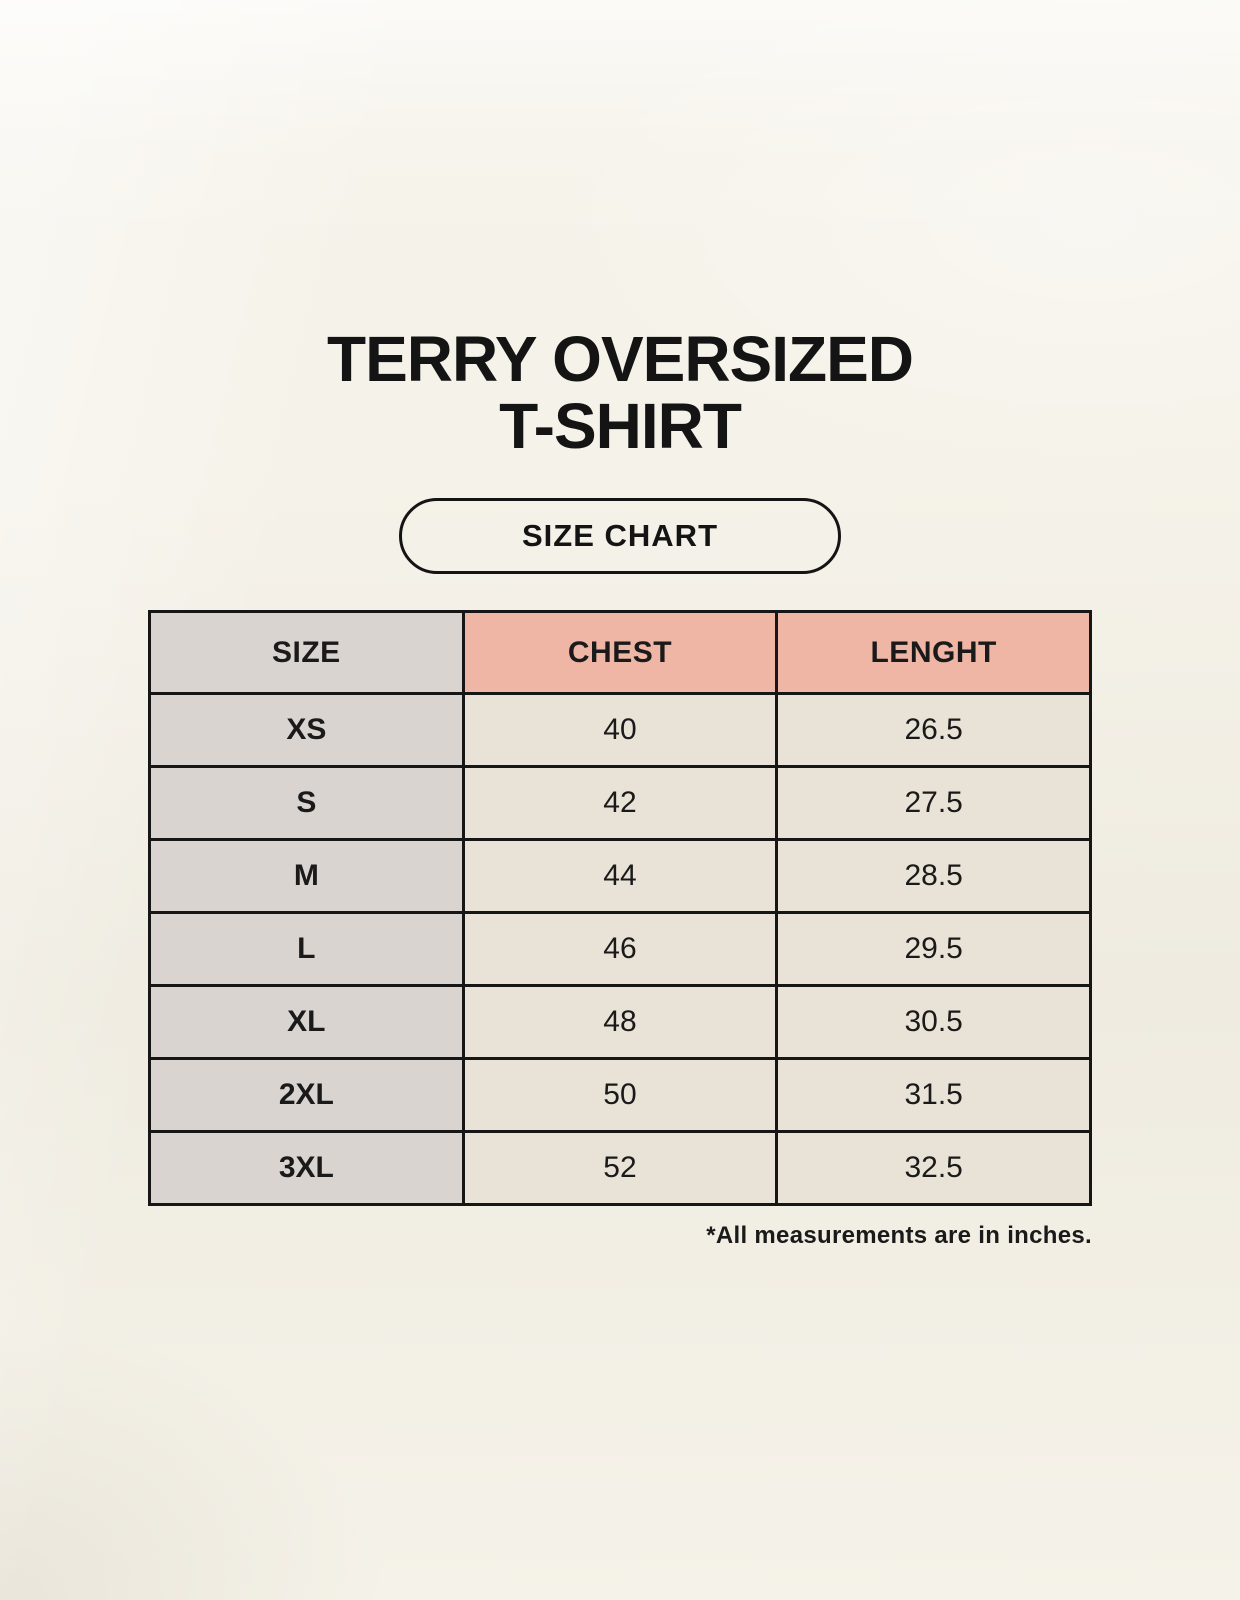 The image size is (1240, 1600). Describe the element at coordinates (306, 803) in the screenshot. I see `size-label: S` at that location.